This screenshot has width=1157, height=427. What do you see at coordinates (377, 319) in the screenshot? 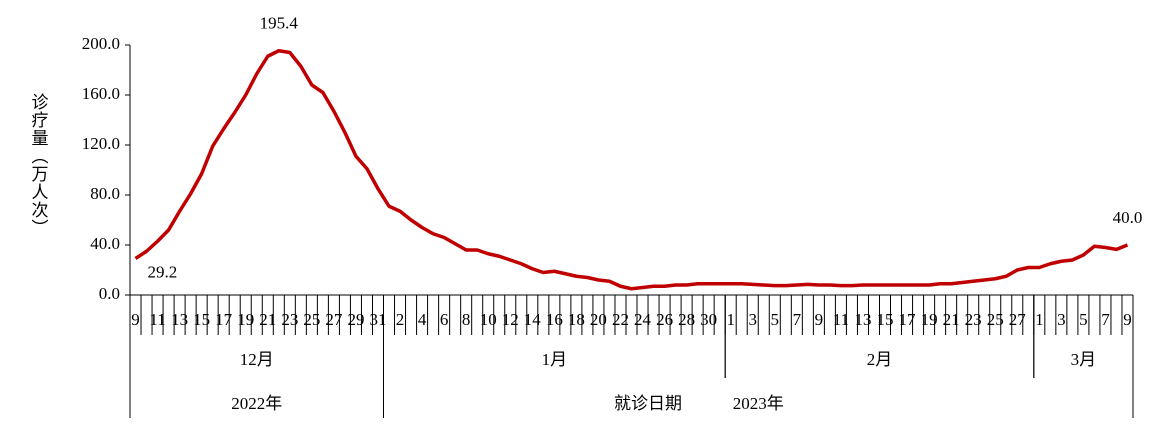
I see `x-tick-label: 31` at bounding box center [377, 319].